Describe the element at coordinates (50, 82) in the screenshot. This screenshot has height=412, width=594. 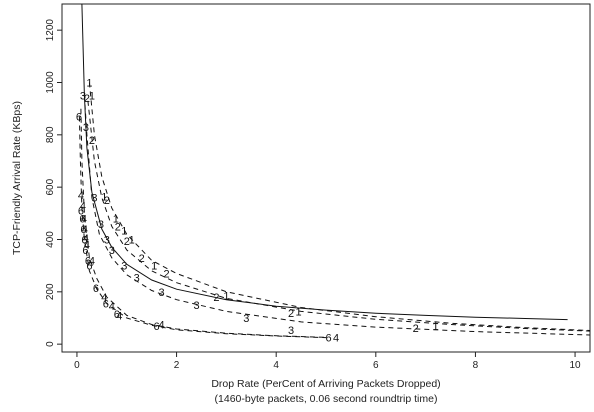
I see `y-tick-label: 1000` at that location.